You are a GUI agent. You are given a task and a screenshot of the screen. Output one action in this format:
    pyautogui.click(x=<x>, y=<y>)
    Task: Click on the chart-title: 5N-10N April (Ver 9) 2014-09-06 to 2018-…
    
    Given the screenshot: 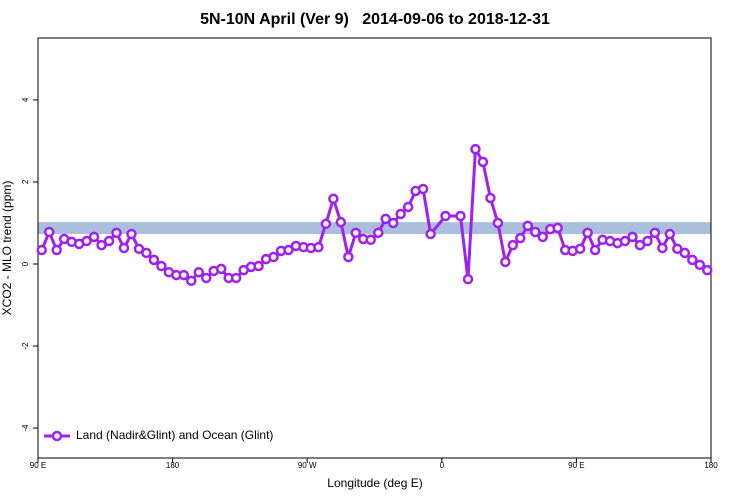 What is the action you would take?
    pyautogui.click(x=375, y=19)
    